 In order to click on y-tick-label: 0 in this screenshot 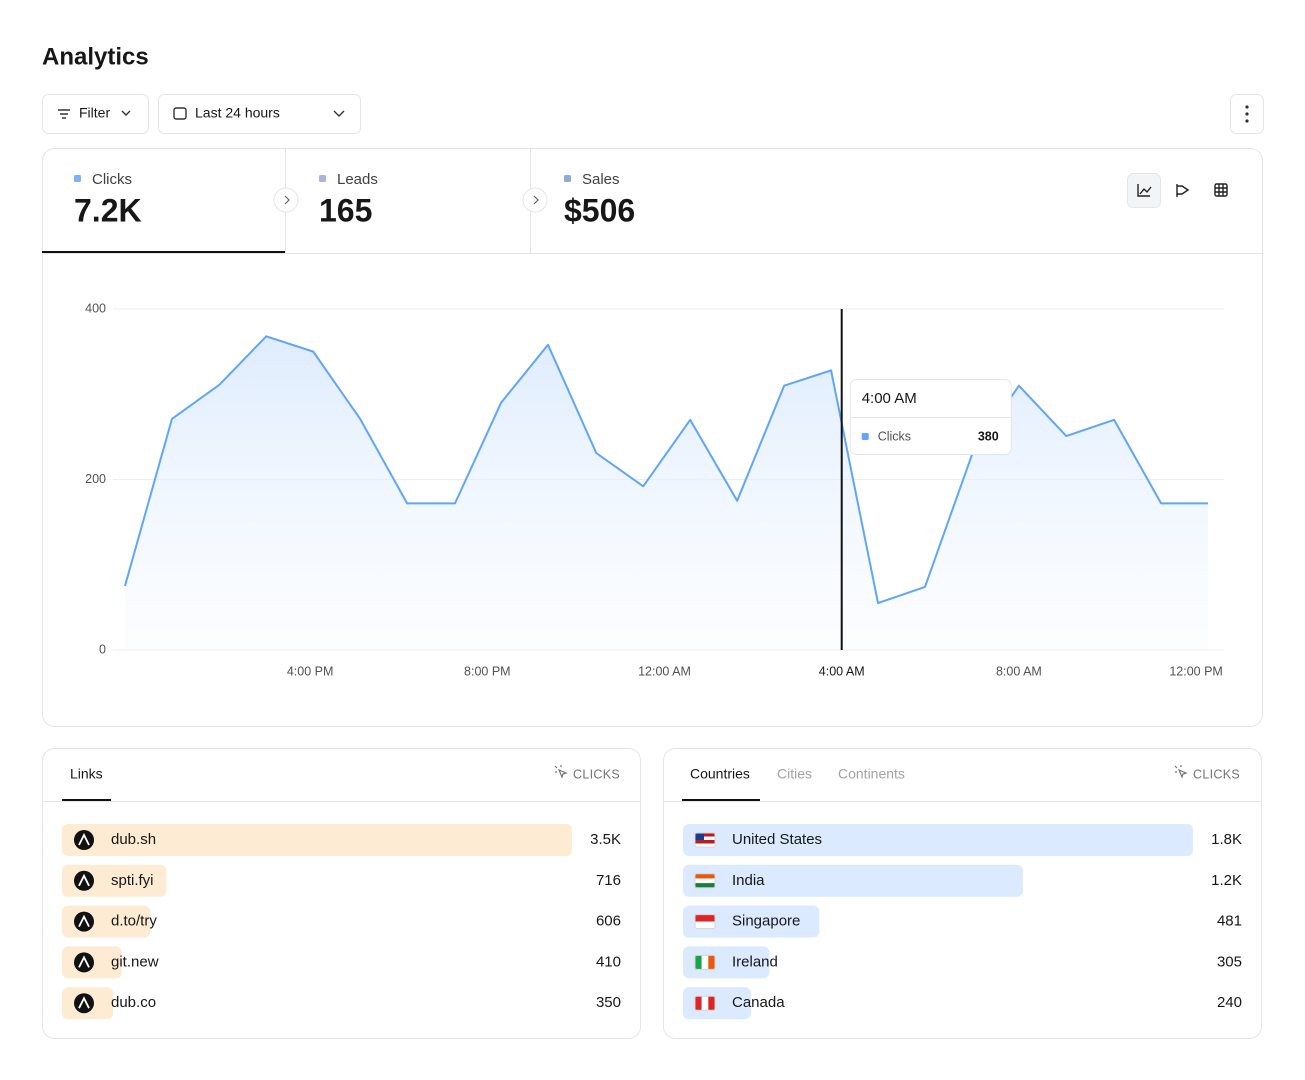, I will do `click(102, 649)`.